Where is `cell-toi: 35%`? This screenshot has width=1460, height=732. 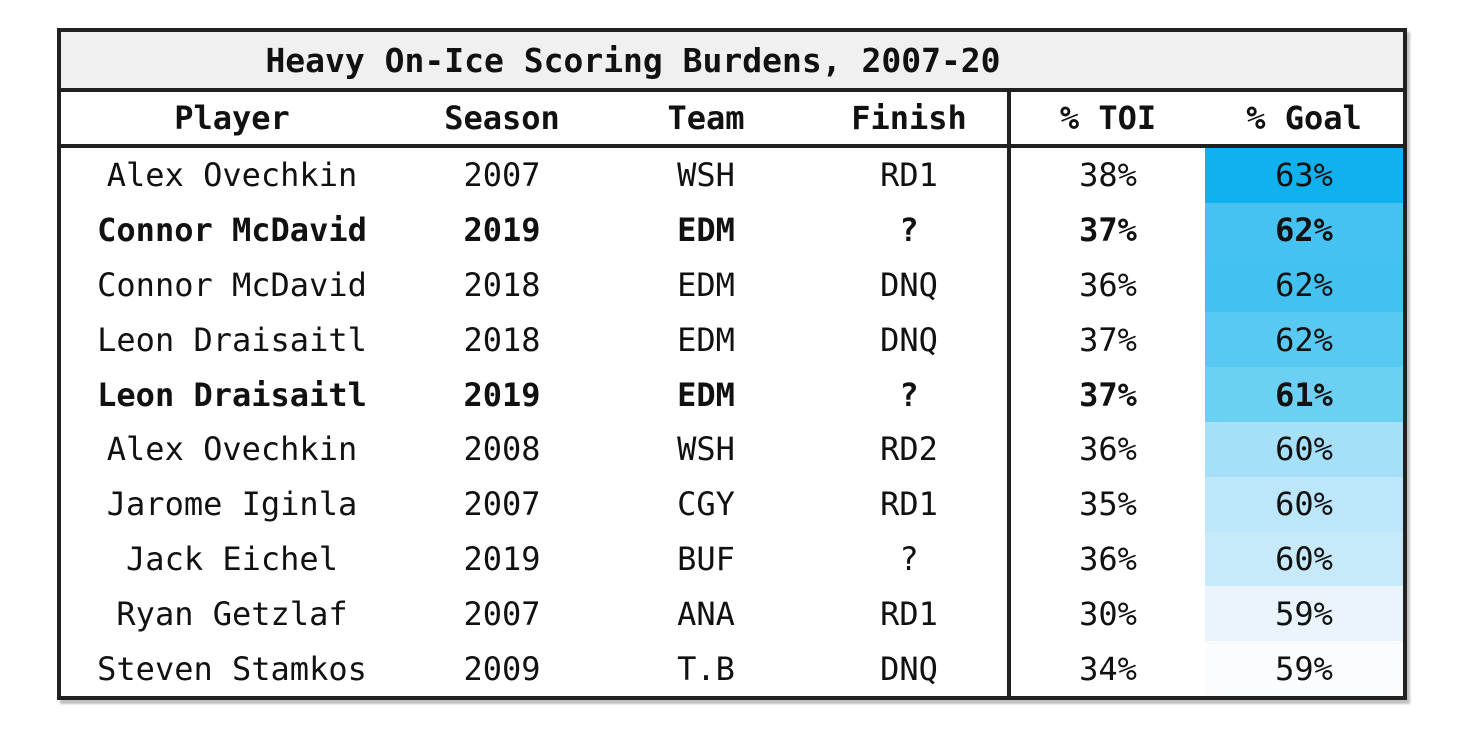 cell-toi: 35% is located at coordinates (1106, 504).